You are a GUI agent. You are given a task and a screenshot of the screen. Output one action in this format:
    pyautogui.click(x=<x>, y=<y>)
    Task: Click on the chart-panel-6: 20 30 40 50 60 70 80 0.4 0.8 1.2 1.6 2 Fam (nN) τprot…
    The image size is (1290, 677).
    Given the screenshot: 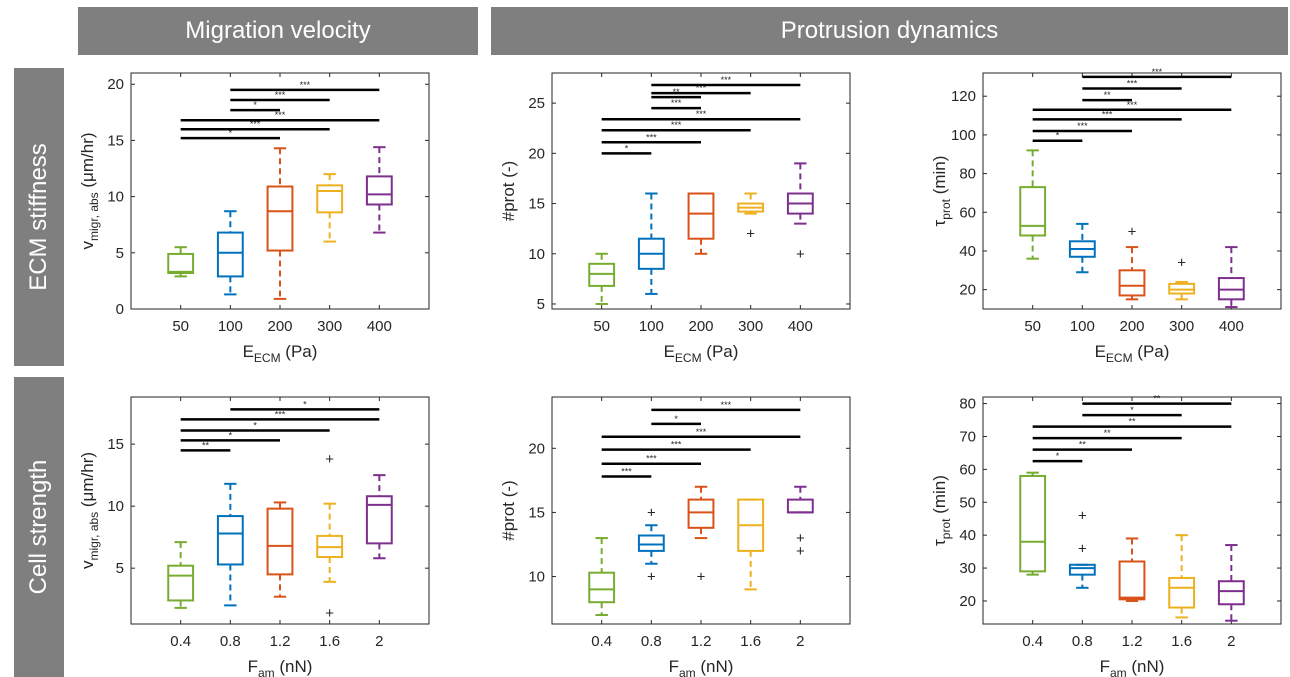 What is the action you would take?
    pyautogui.click(x=1106, y=535)
    